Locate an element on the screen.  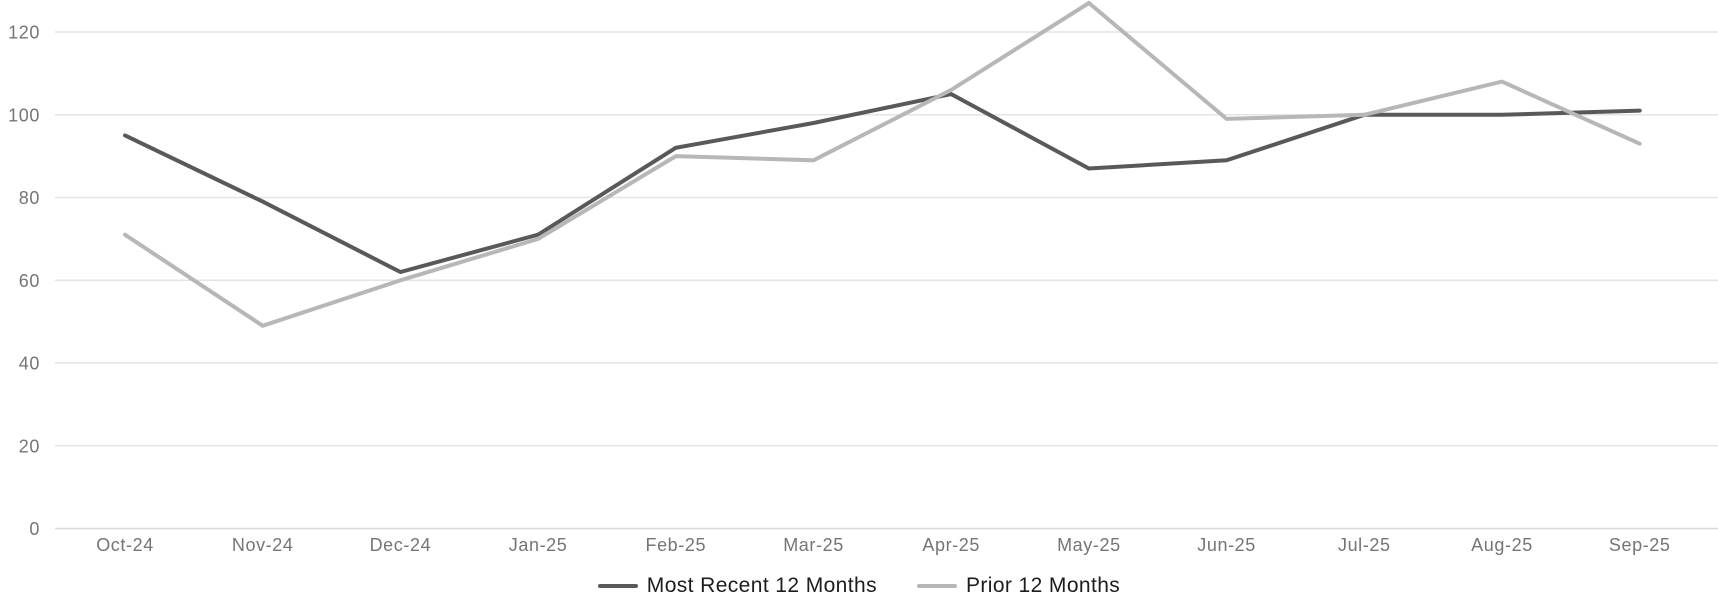
legend-label-most-recent: Most Recent 12 Months is located at coordinates (761, 585).